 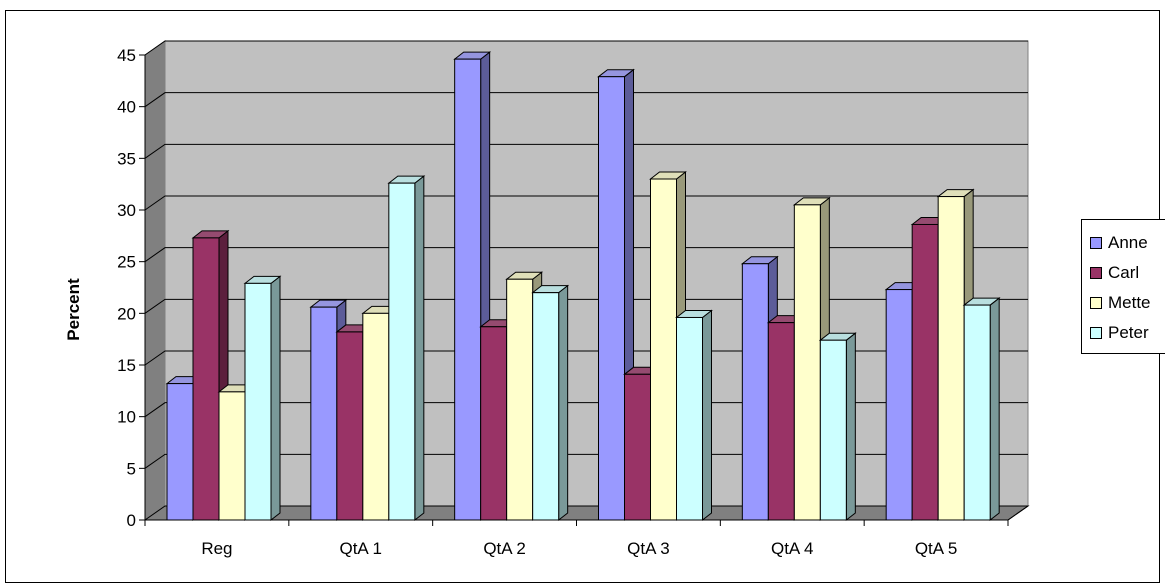 I want to click on legend-item-mette: Mette, so click(x=1120, y=303).